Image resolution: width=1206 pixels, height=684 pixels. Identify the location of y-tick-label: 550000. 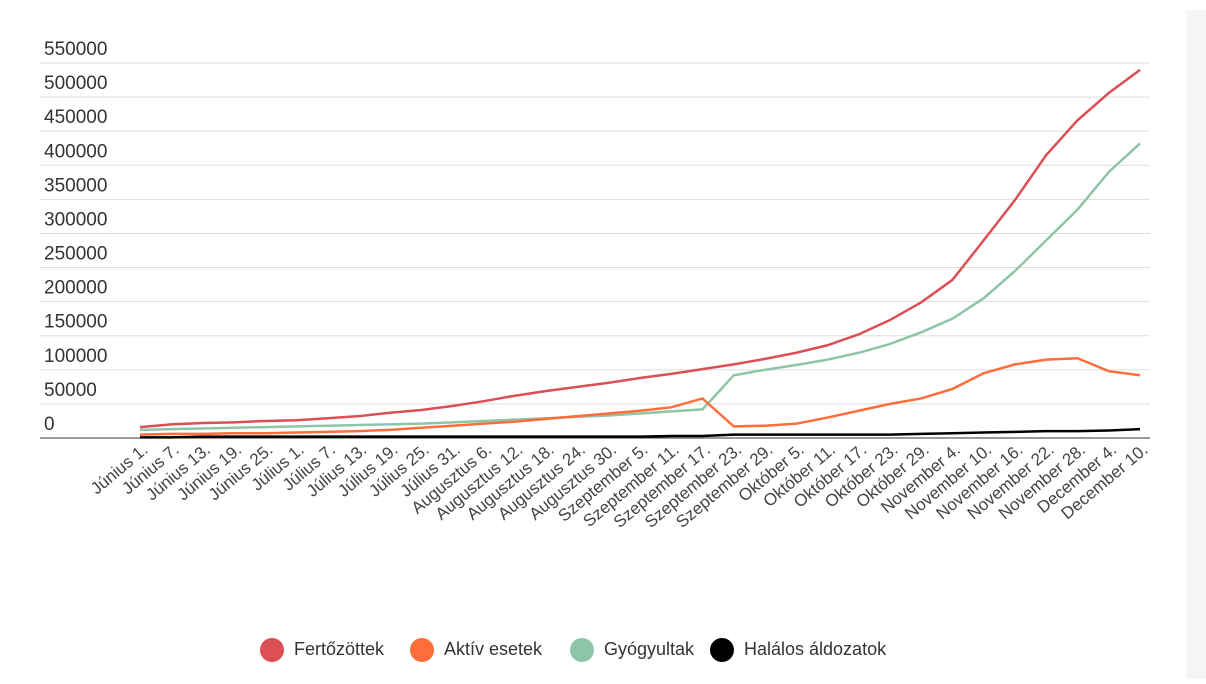
(75, 49).